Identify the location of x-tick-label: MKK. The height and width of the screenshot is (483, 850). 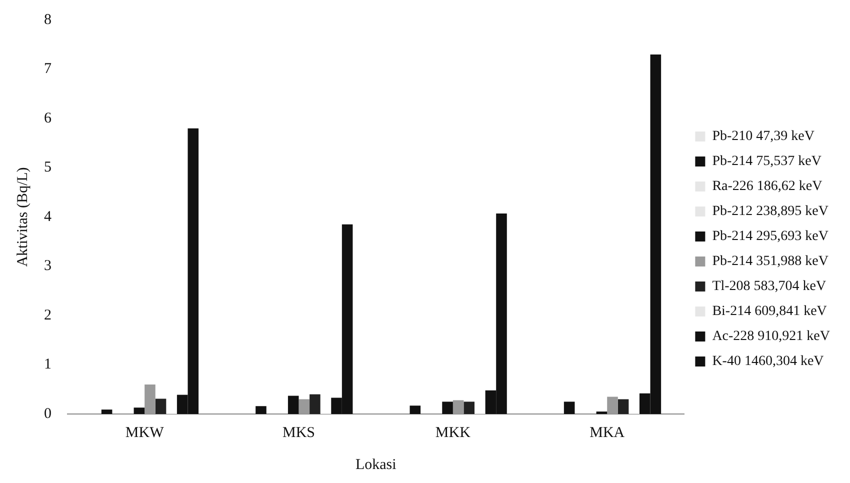
(453, 432).